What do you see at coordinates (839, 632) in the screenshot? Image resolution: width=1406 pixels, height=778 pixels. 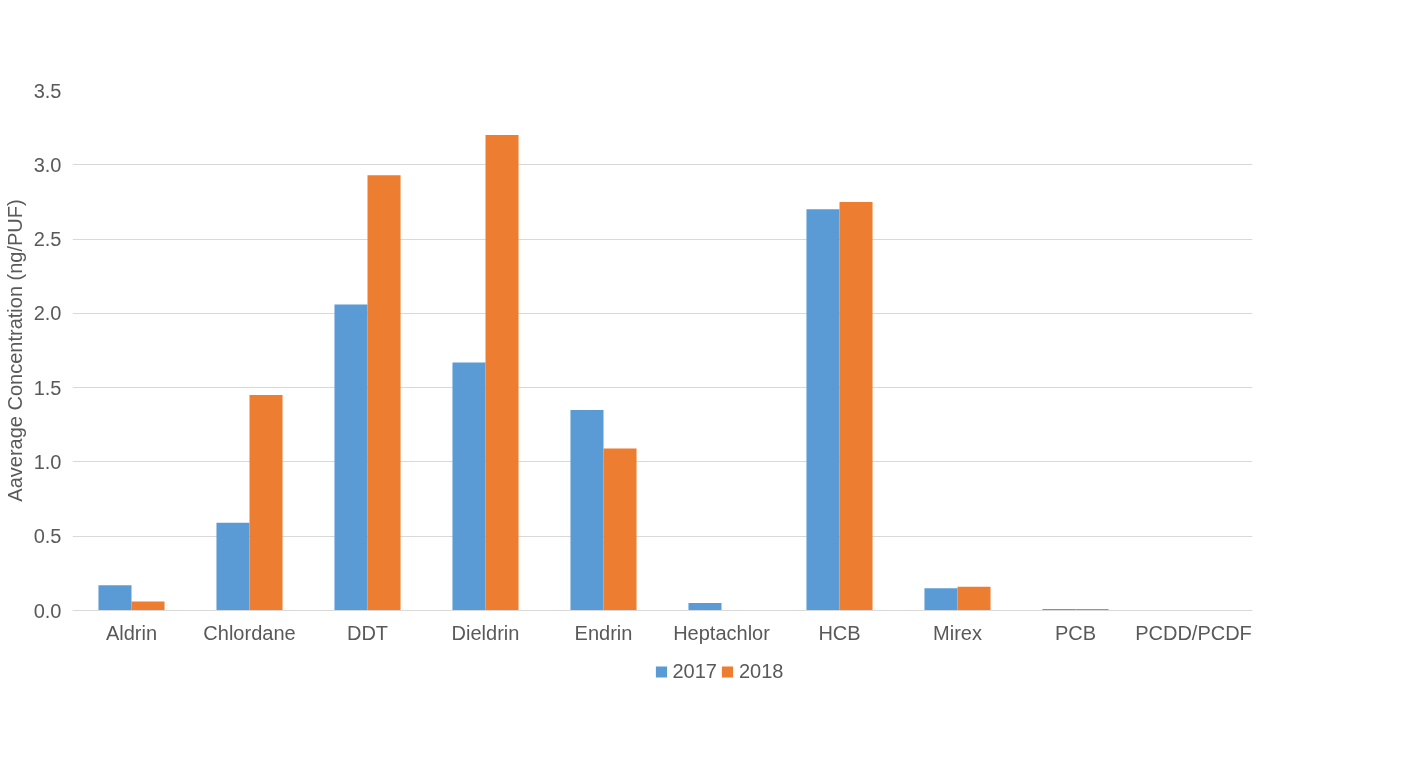 I see `x-tick-label: HCB` at bounding box center [839, 632].